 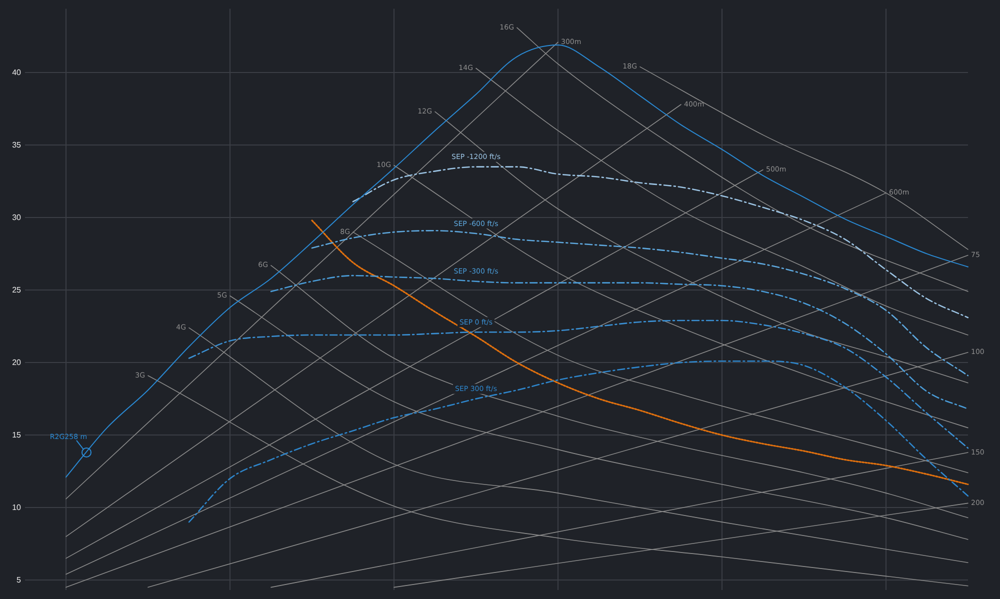 I want to click on y-tick-label: 30, so click(x=17, y=217).